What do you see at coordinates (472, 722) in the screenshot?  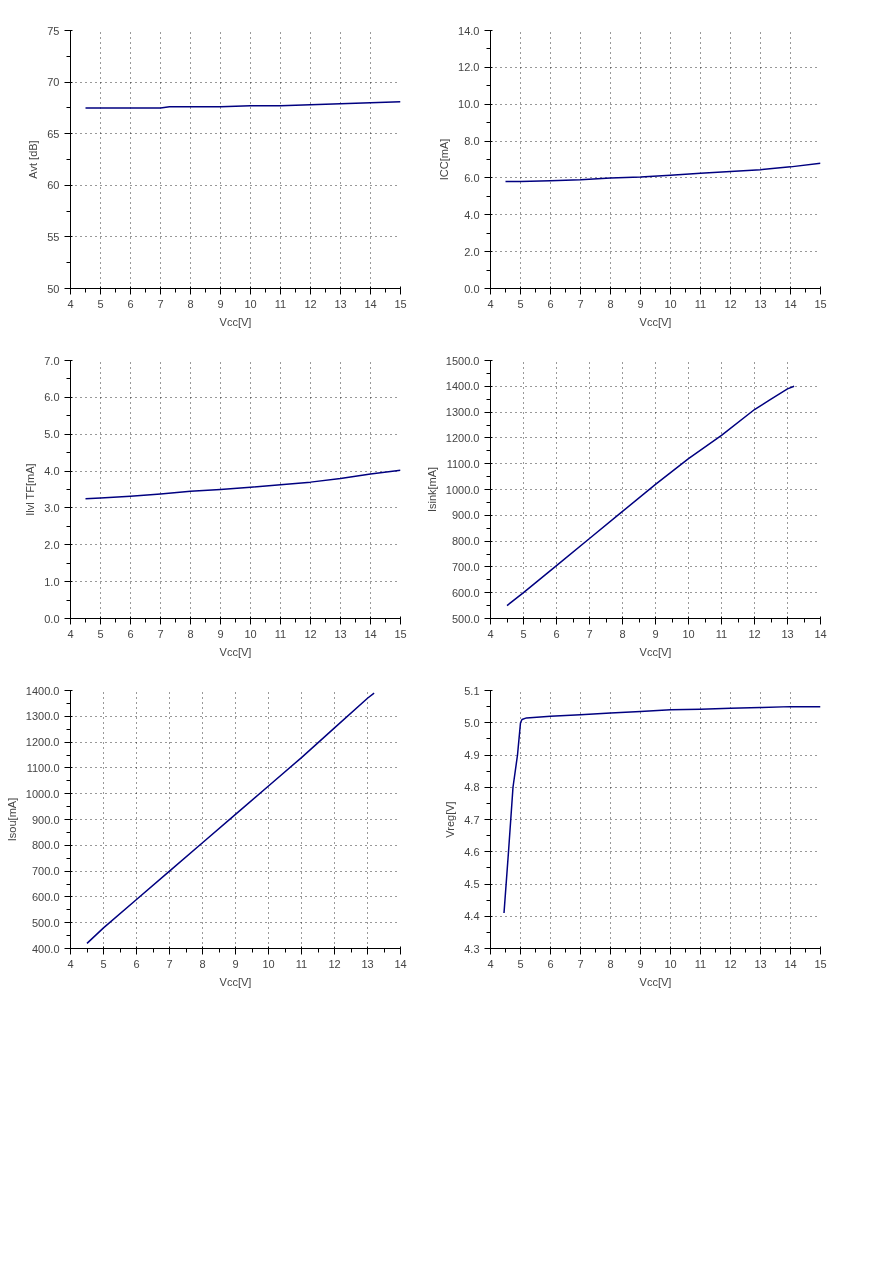 I see `y-tick-label: 5.0` at bounding box center [472, 722].